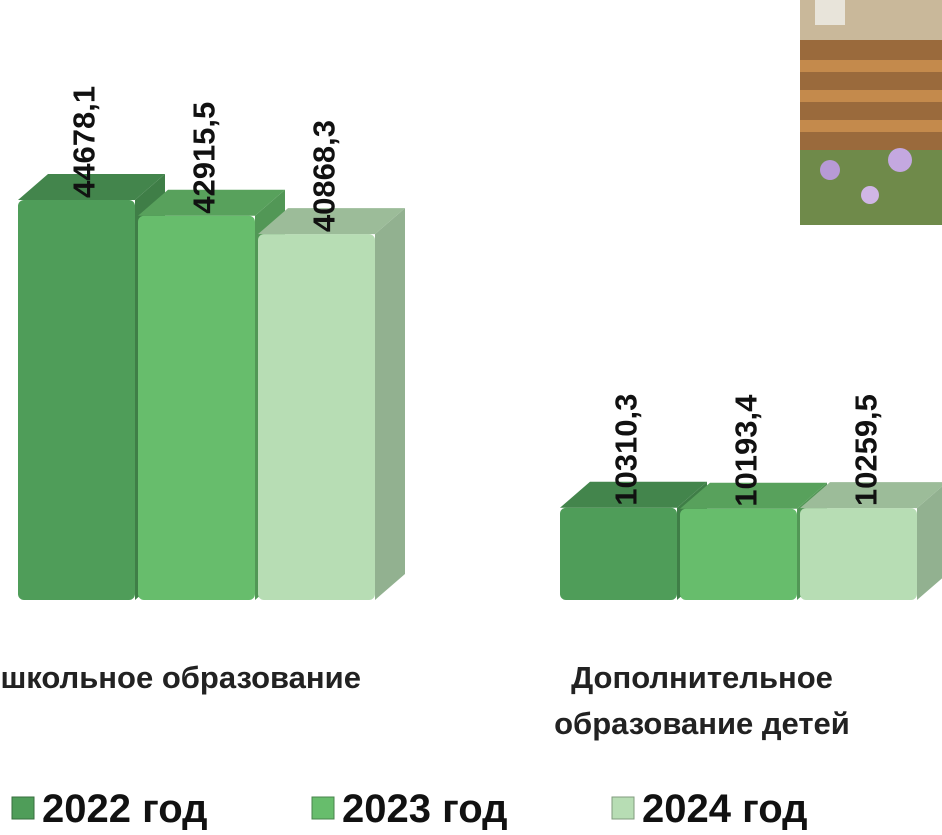  I want to click on legend-label: 2024 год, so click(725, 809).